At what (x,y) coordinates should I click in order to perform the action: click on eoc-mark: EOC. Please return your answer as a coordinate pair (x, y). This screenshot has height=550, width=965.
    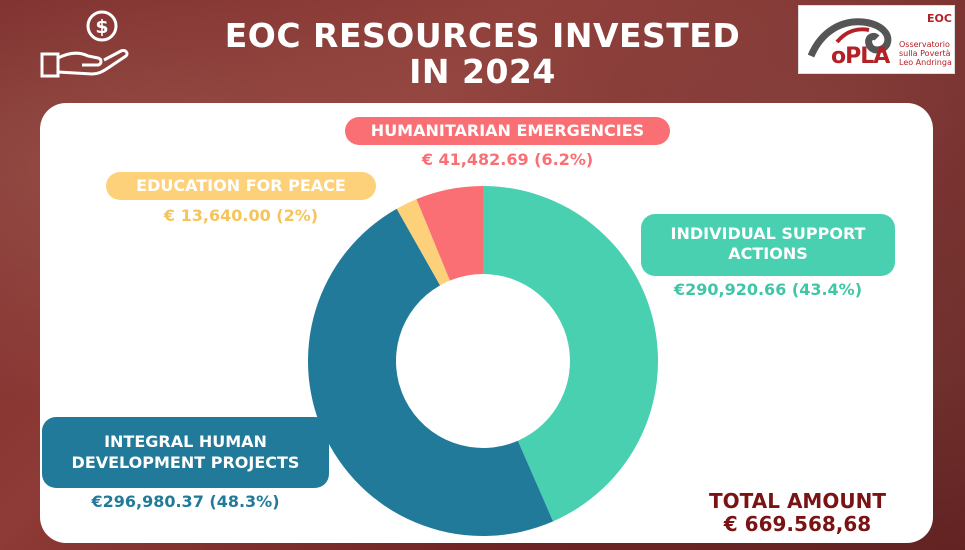
    Looking at the image, I should click on (939, 18).